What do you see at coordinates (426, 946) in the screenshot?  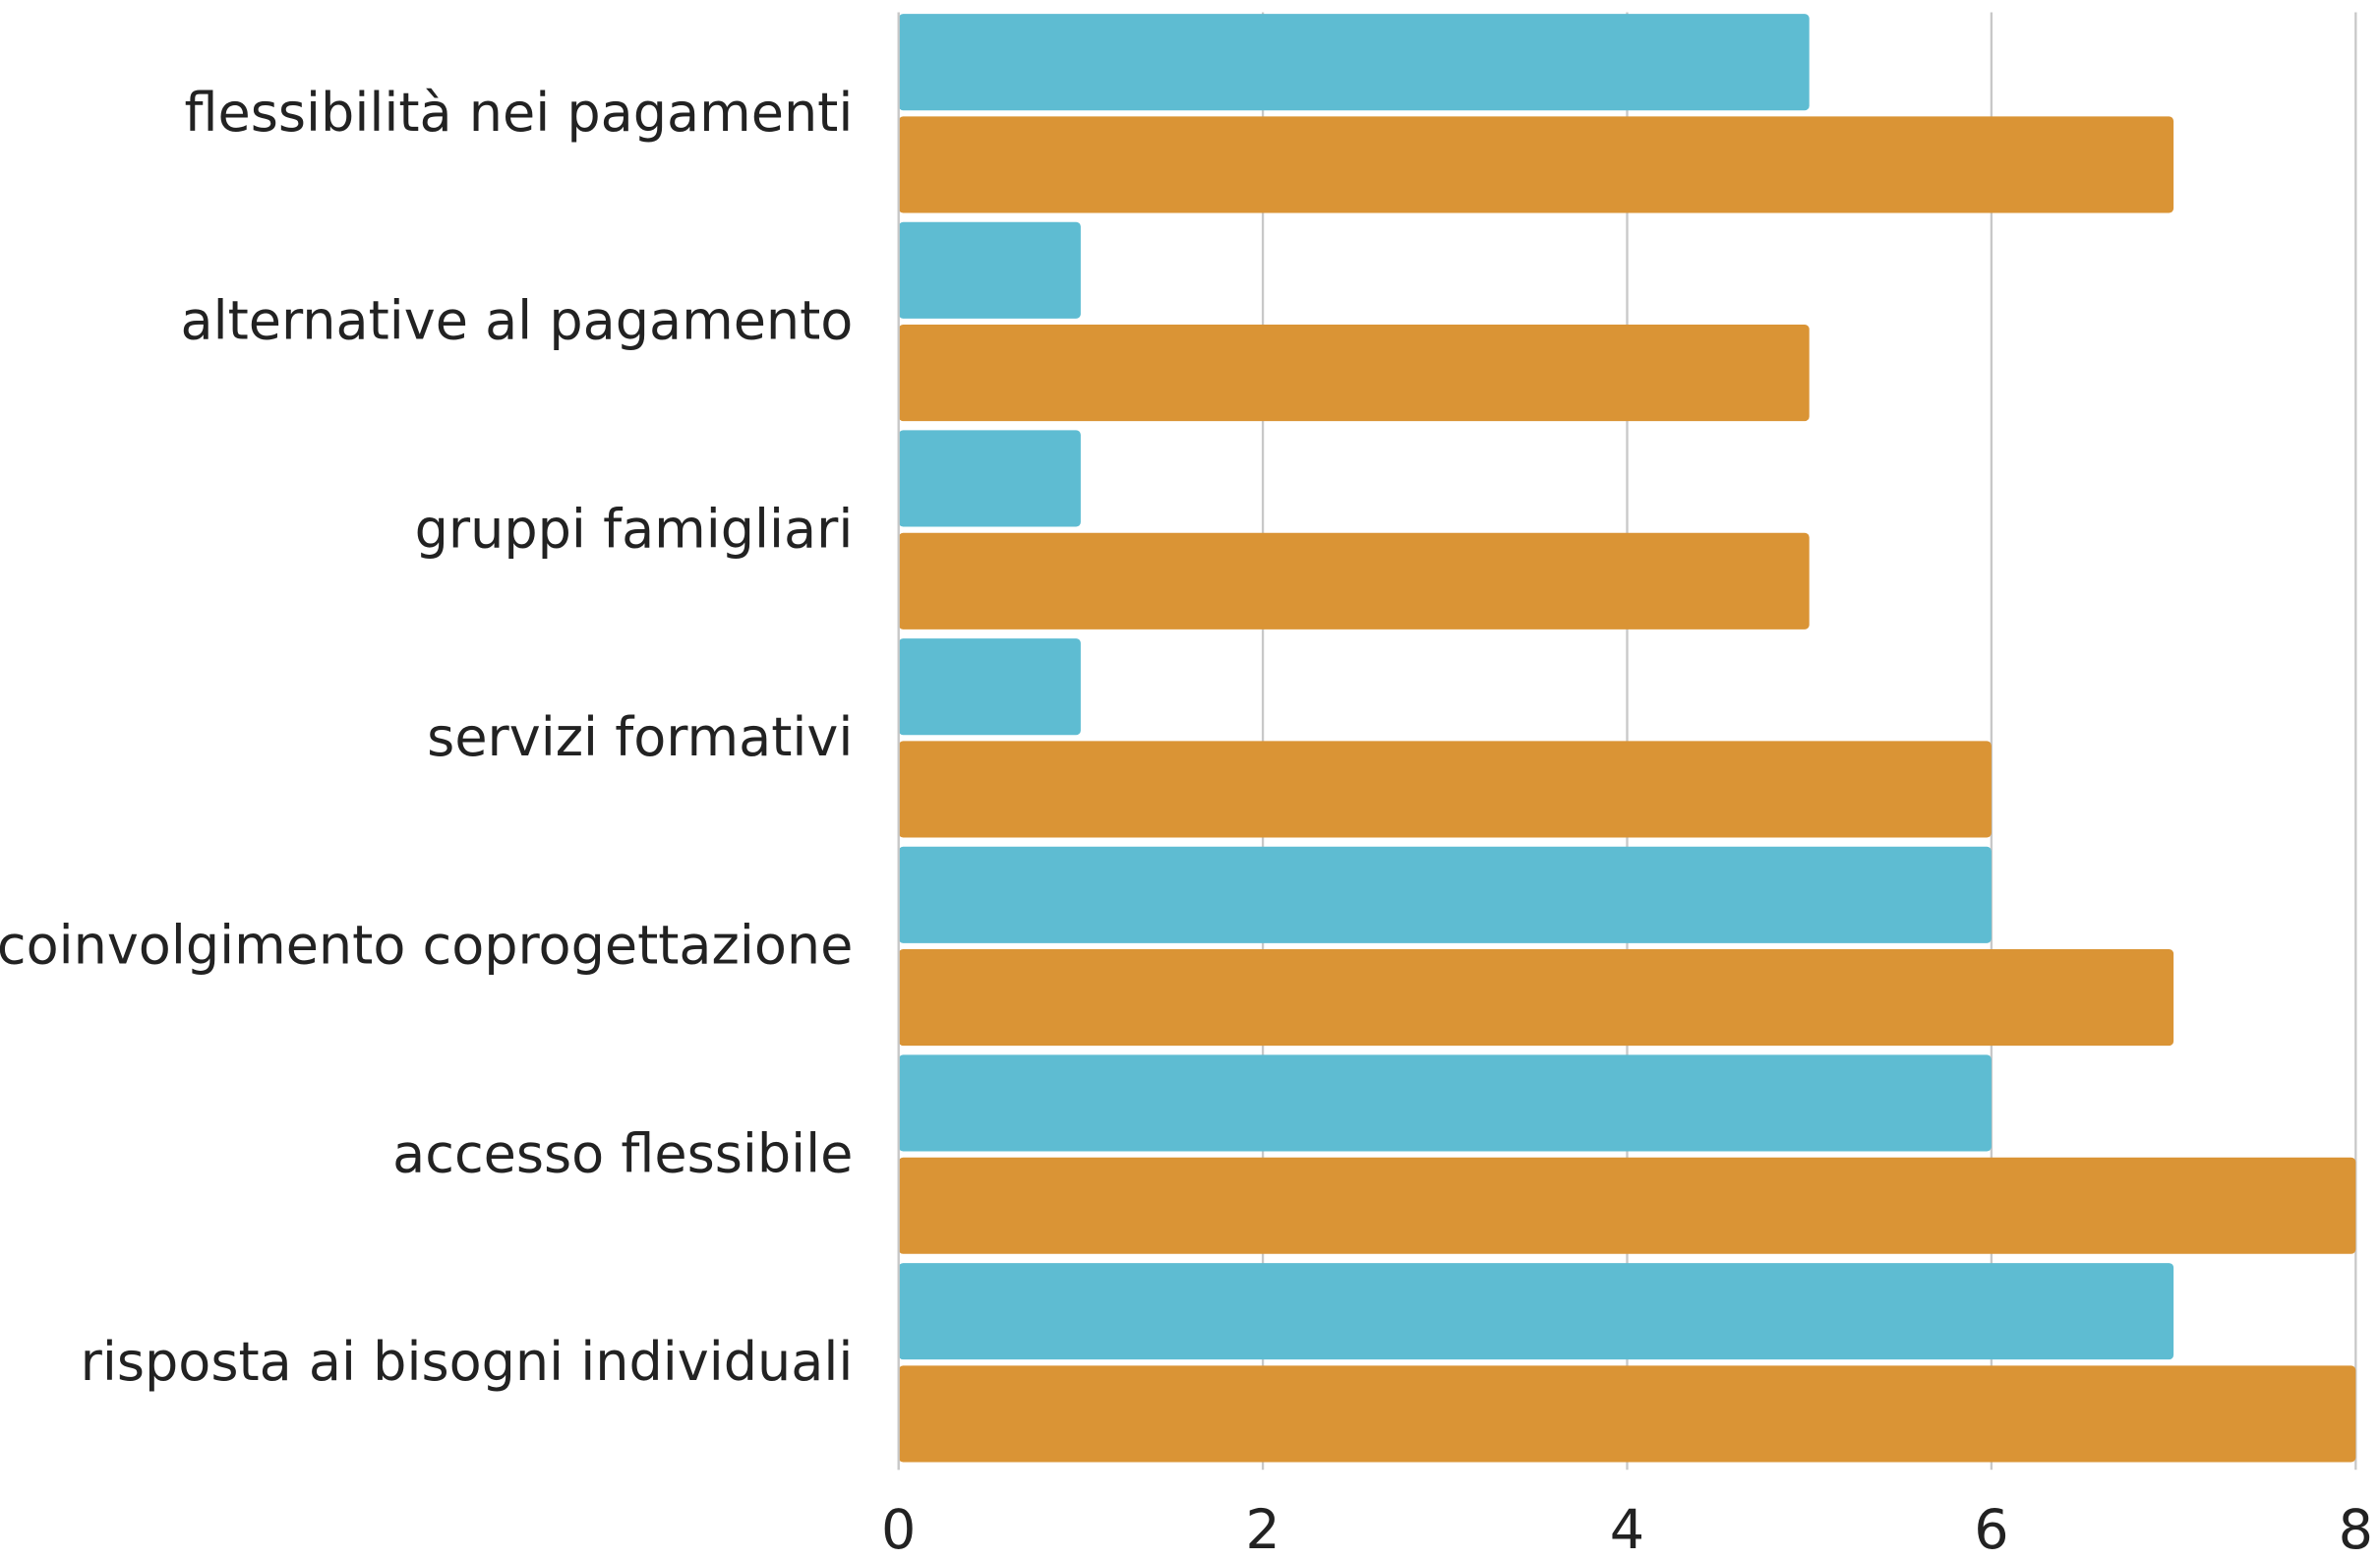 I see `category-label: coinvolgimento coprogettazione` at bounding box center [426, 946].